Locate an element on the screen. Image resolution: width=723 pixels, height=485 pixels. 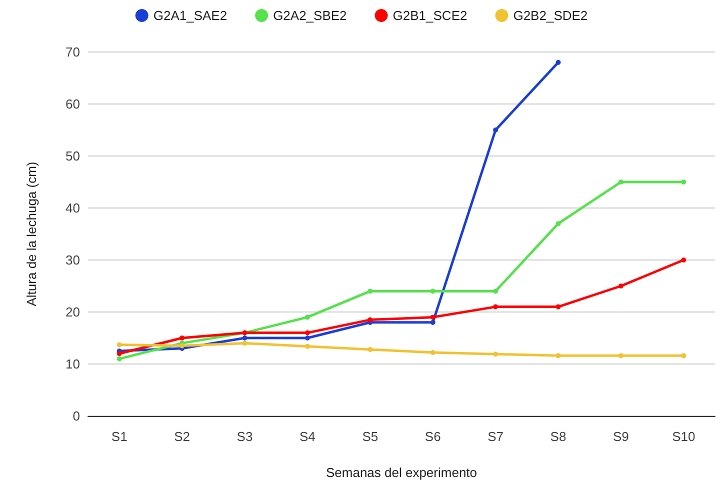
y-axis-title: Altura de la lechuga (cm) is located at coordinates (31, 234).